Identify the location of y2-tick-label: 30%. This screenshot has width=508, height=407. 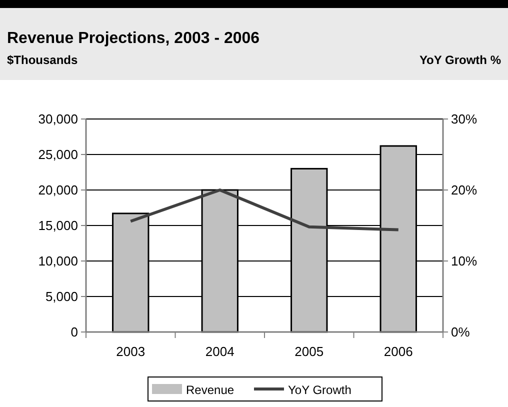
(464, 119).